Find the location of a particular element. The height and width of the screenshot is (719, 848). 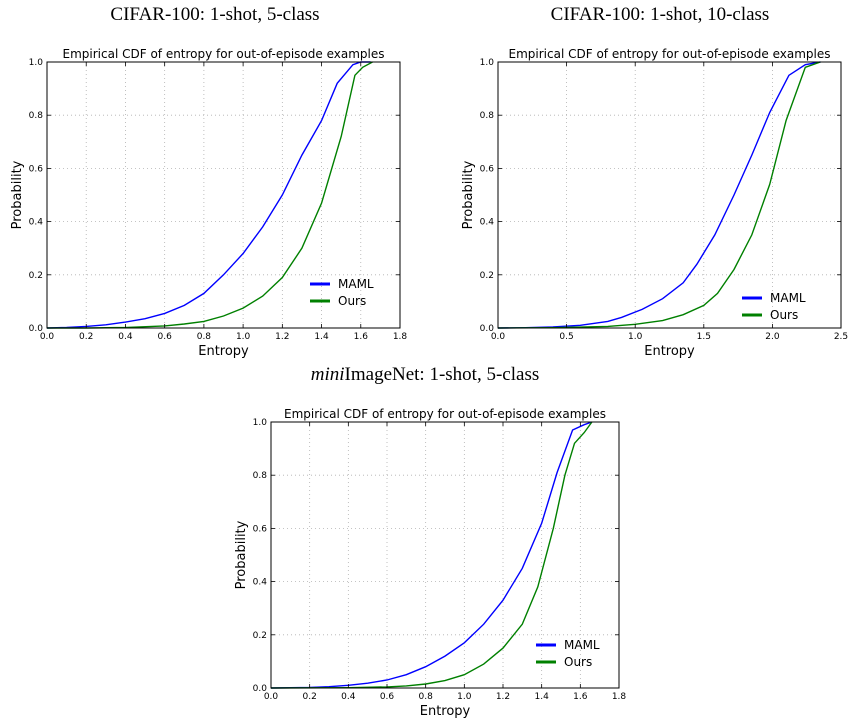

panel-caption-1: CIFAR-100: 1-shot, 5-class is located at coordinates (215, 15).